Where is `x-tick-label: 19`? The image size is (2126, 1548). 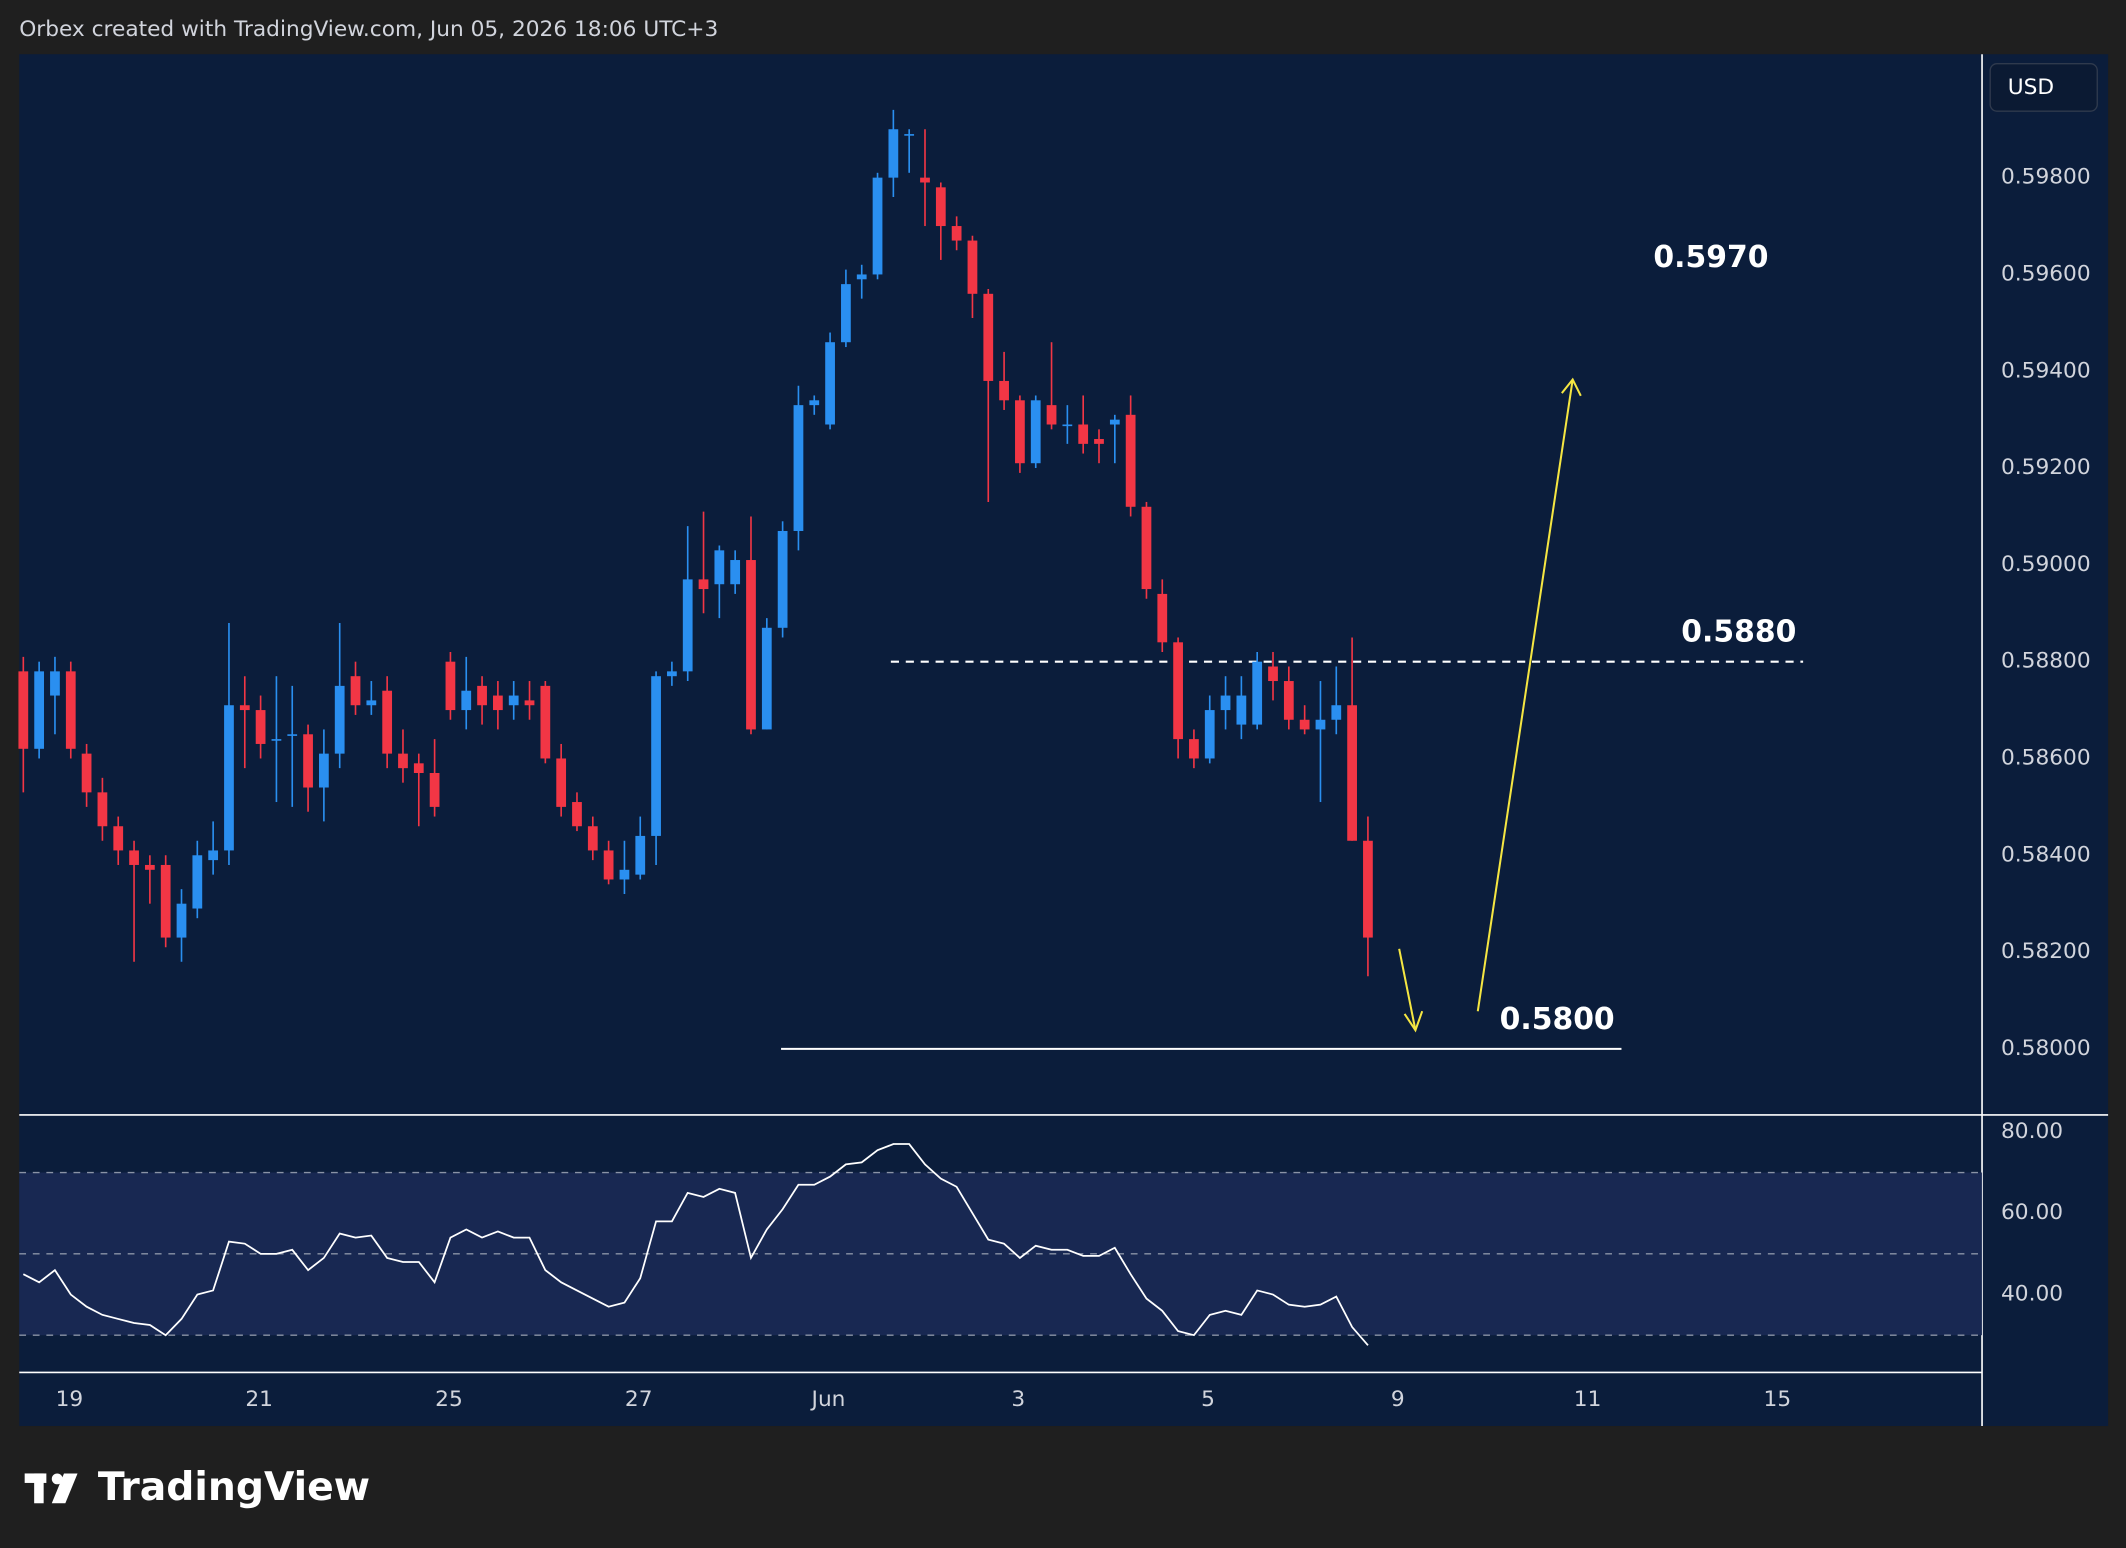 x-tick-label: 19 is located at coordinates (70, 1399).